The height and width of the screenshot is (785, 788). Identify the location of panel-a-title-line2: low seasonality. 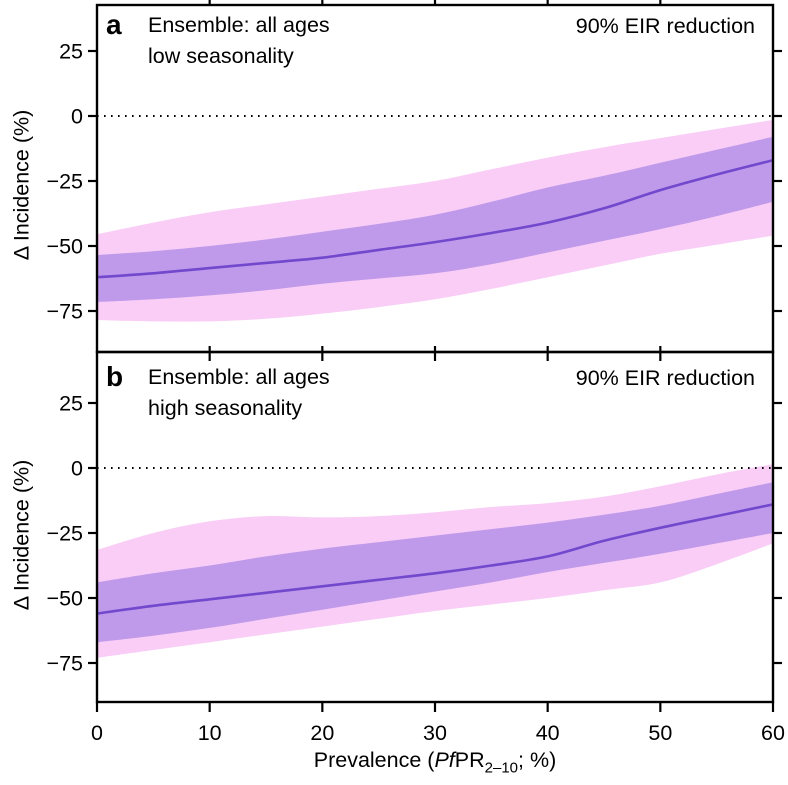
(221, 56).